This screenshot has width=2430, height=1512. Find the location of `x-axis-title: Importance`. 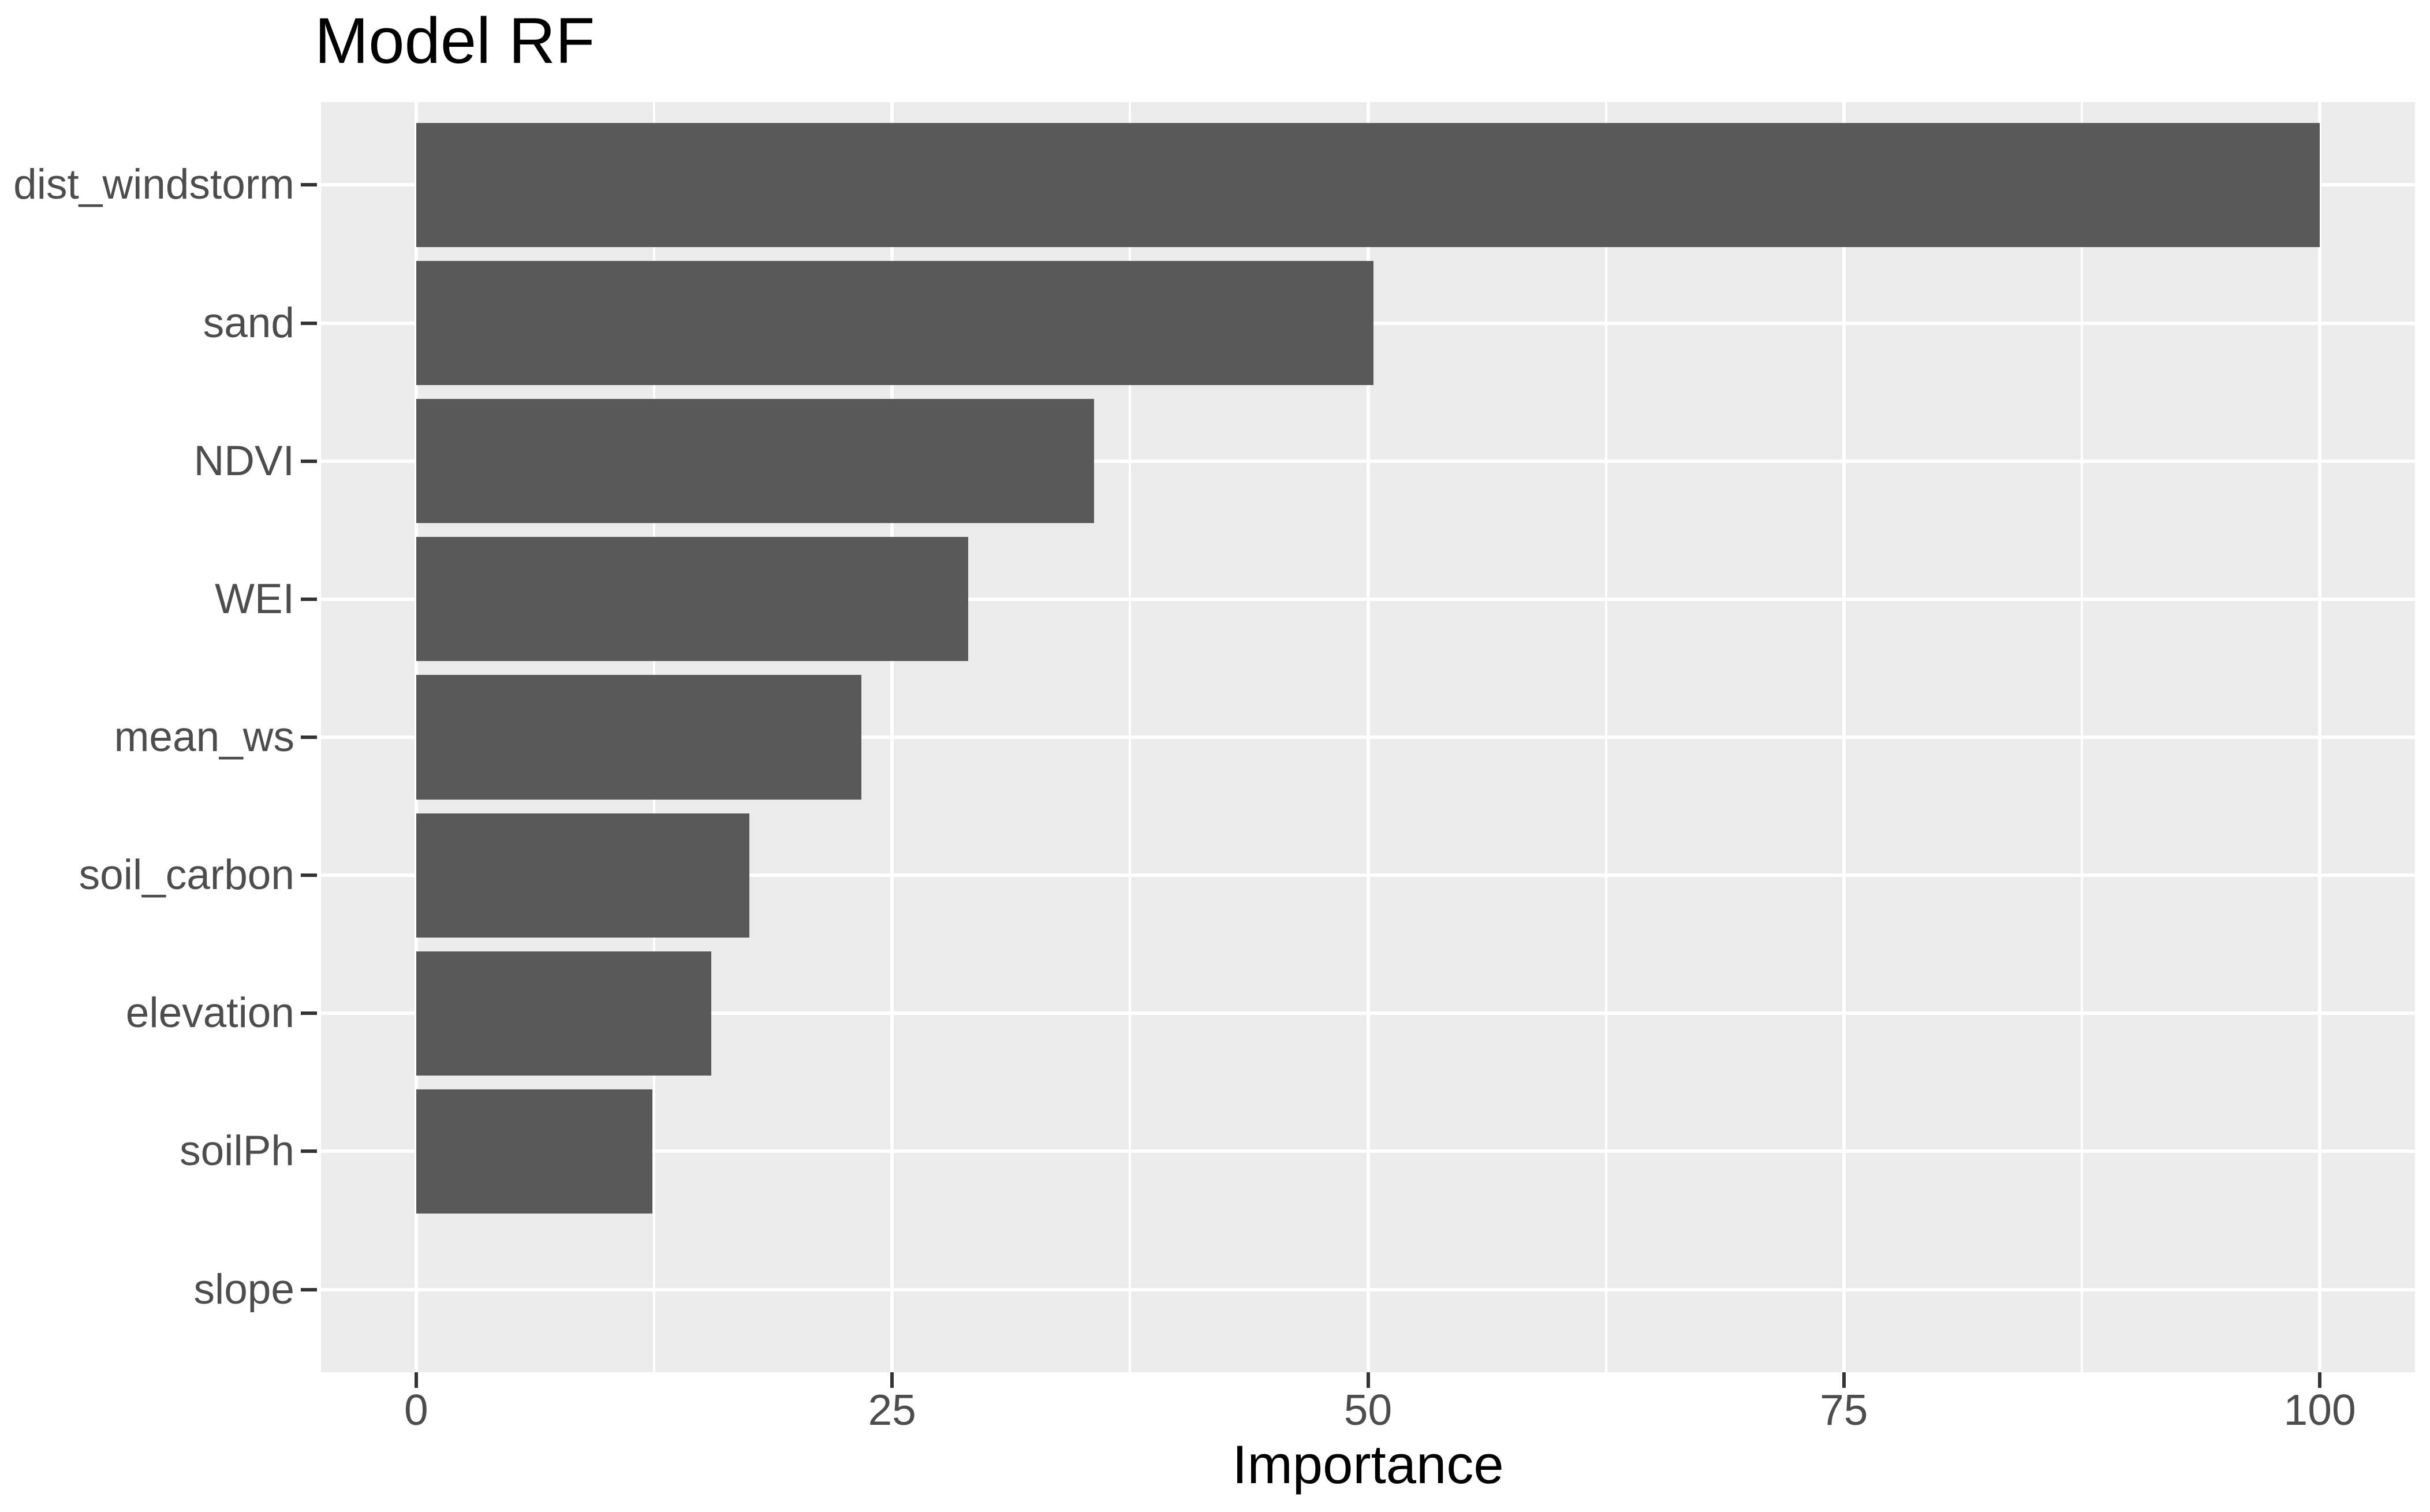

x-axis-title: Importance is located at coordinates (1368, 1464).